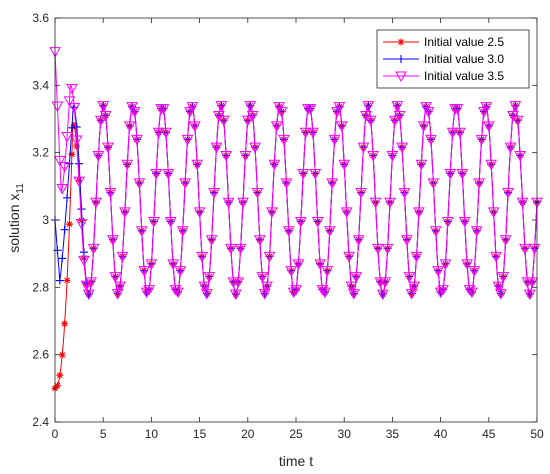 The width and height of the screenshot is (550, 474). Describe the element at coordinates (40, 18) in the screenshot. I see `y-tick-label: 3.6` at that location.